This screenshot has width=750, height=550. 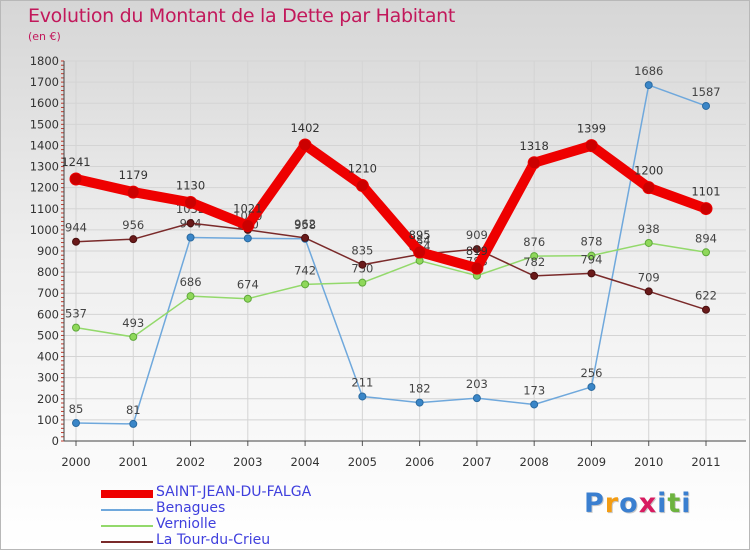 What do you see at coordinates (419, 462) in the screenshot?
I see `x-tick-label: 2006` at bounding box center [419, 462].